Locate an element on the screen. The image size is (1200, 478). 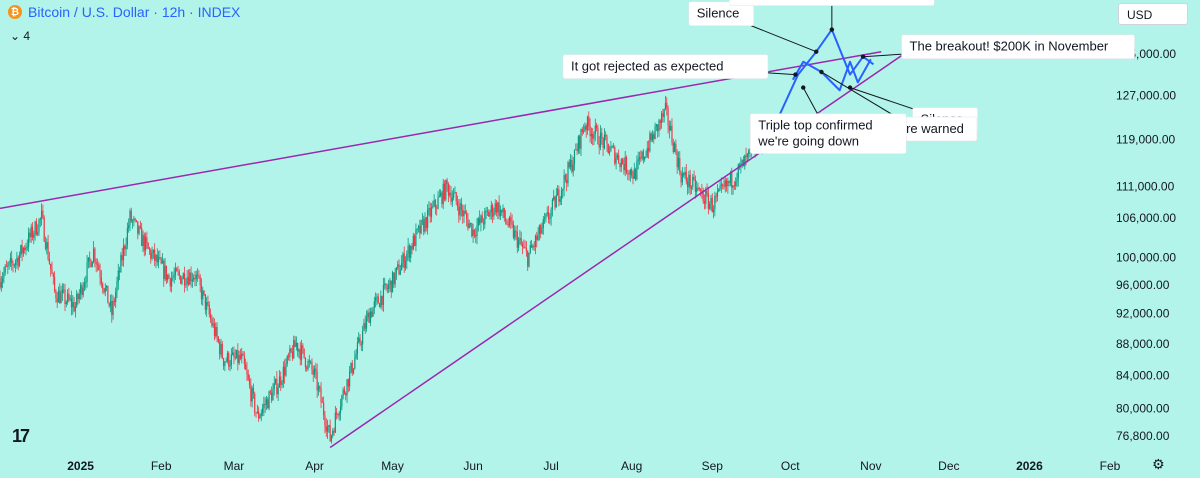
indicator-toggle: ⌄ 4 is located at coordinates (20, 36).